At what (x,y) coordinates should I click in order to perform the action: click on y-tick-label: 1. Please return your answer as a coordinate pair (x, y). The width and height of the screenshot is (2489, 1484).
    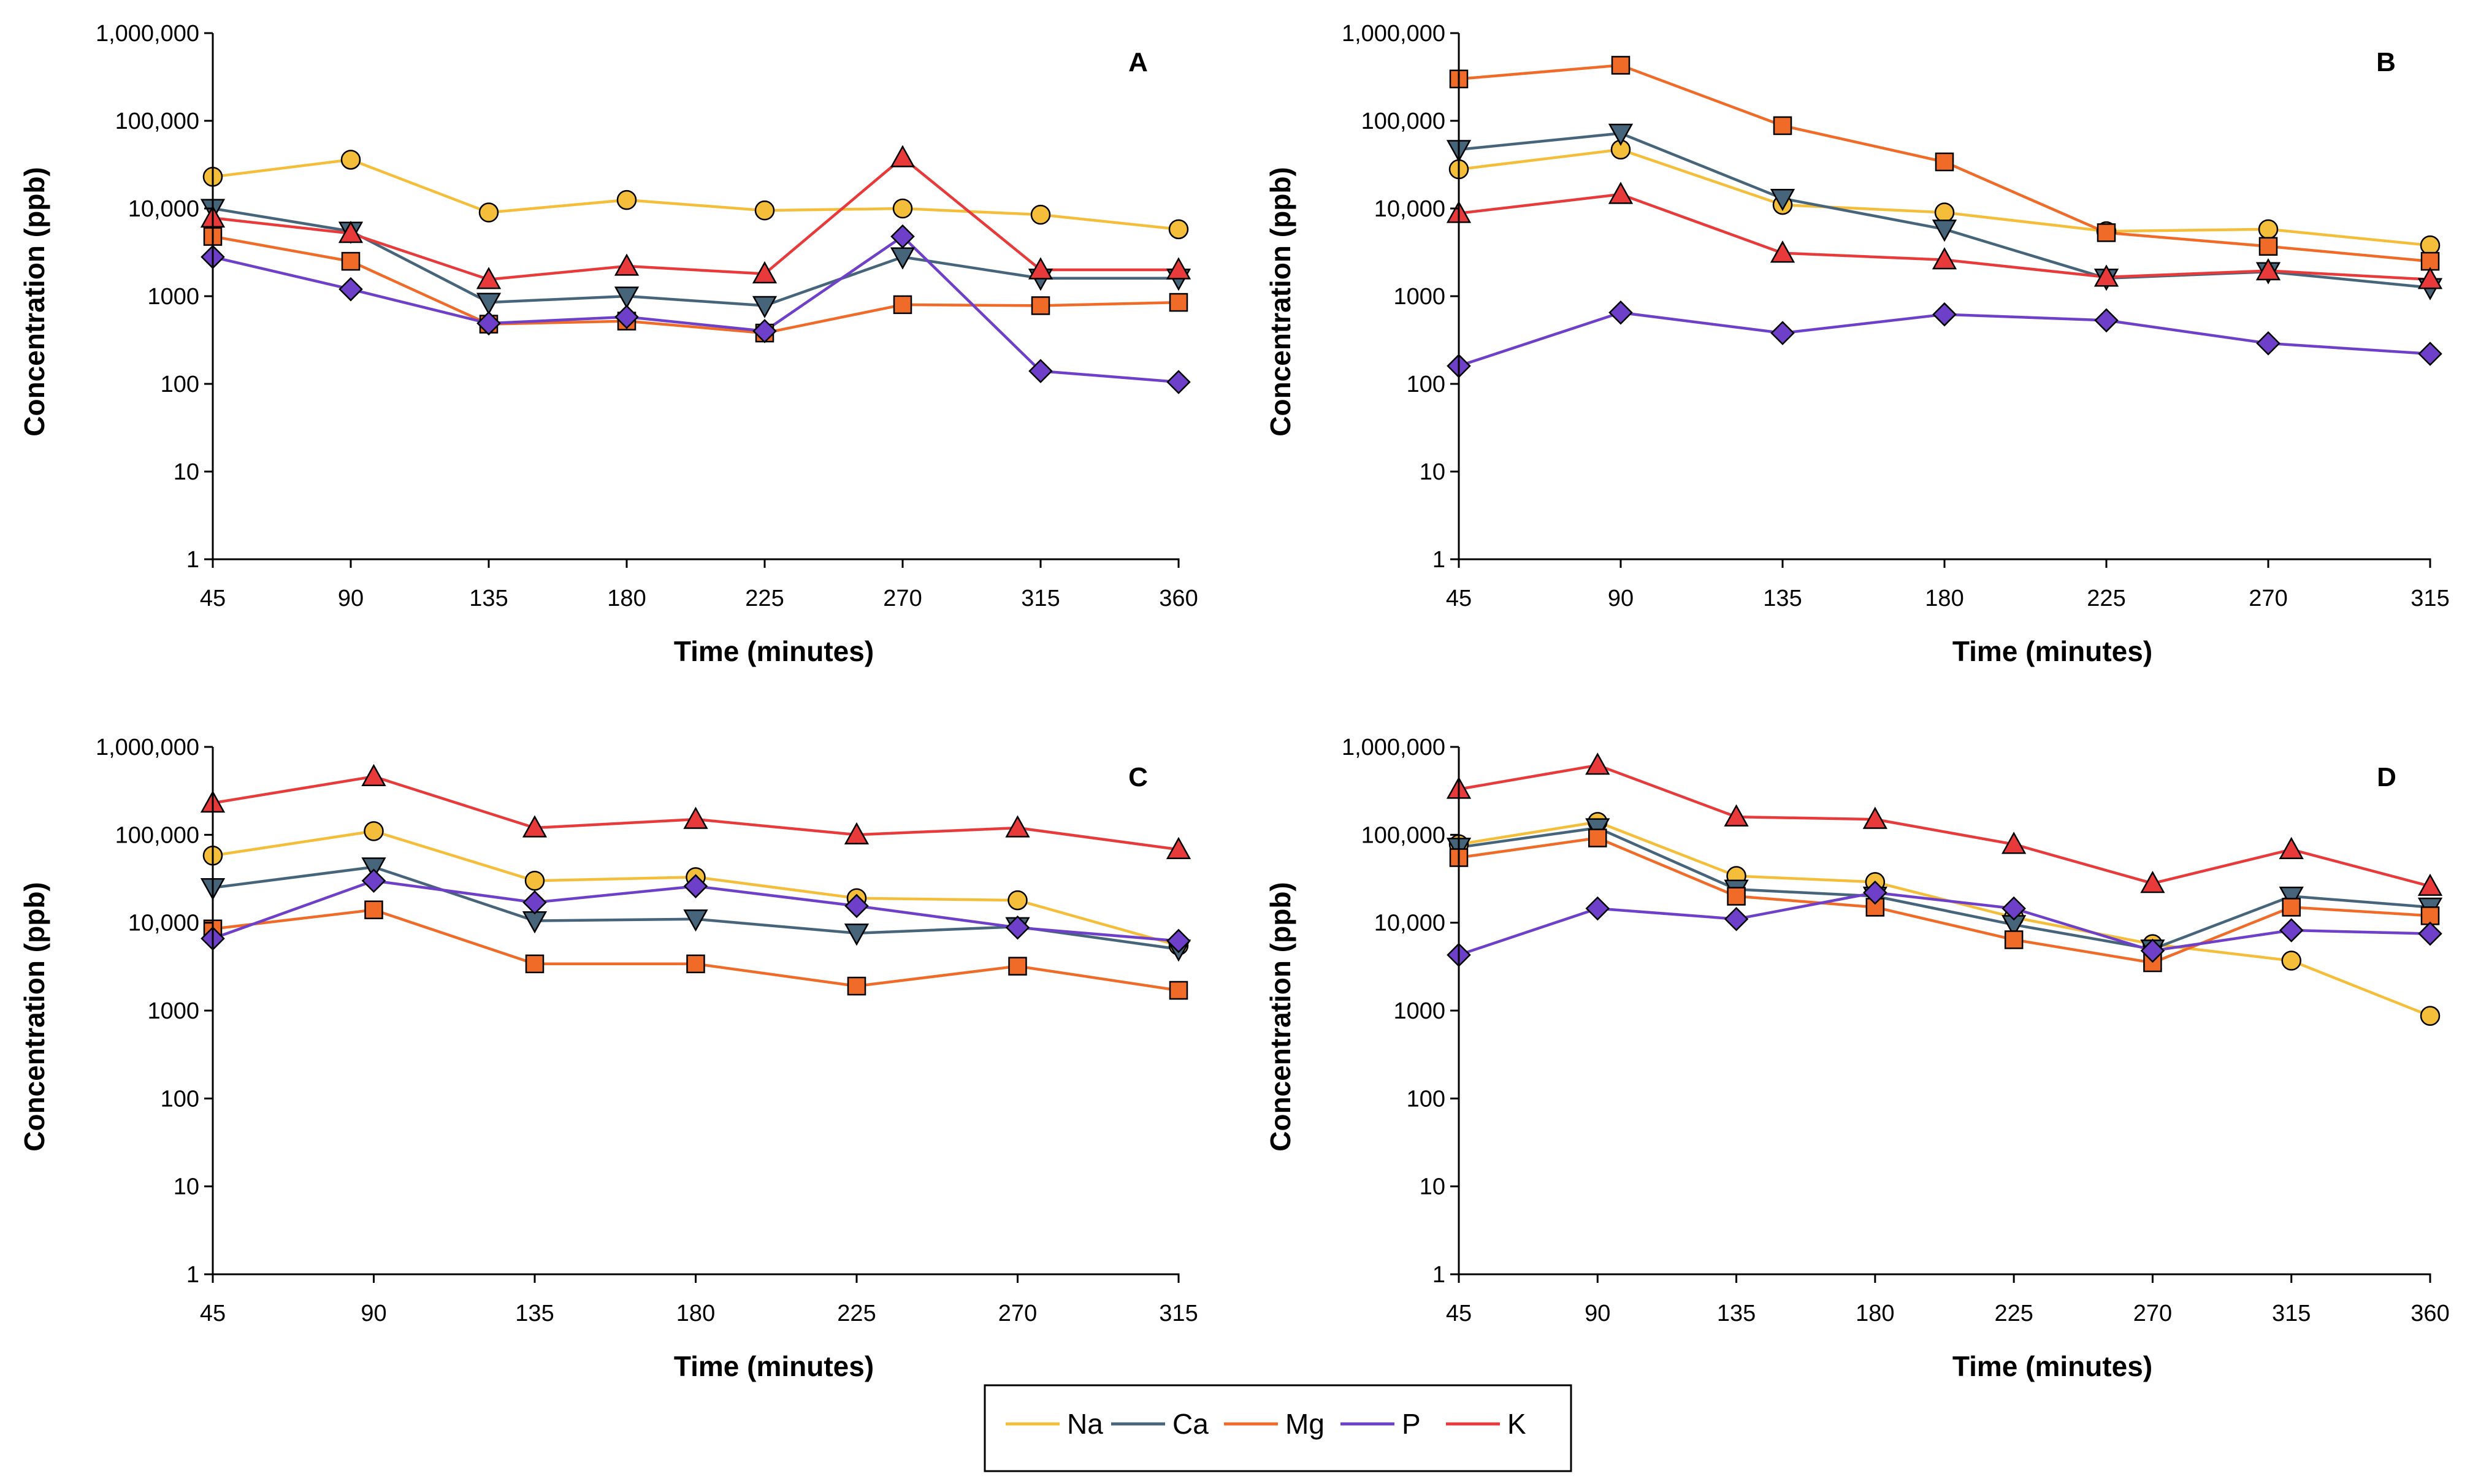
    Looking at the image, I should click on (1438, 1275).